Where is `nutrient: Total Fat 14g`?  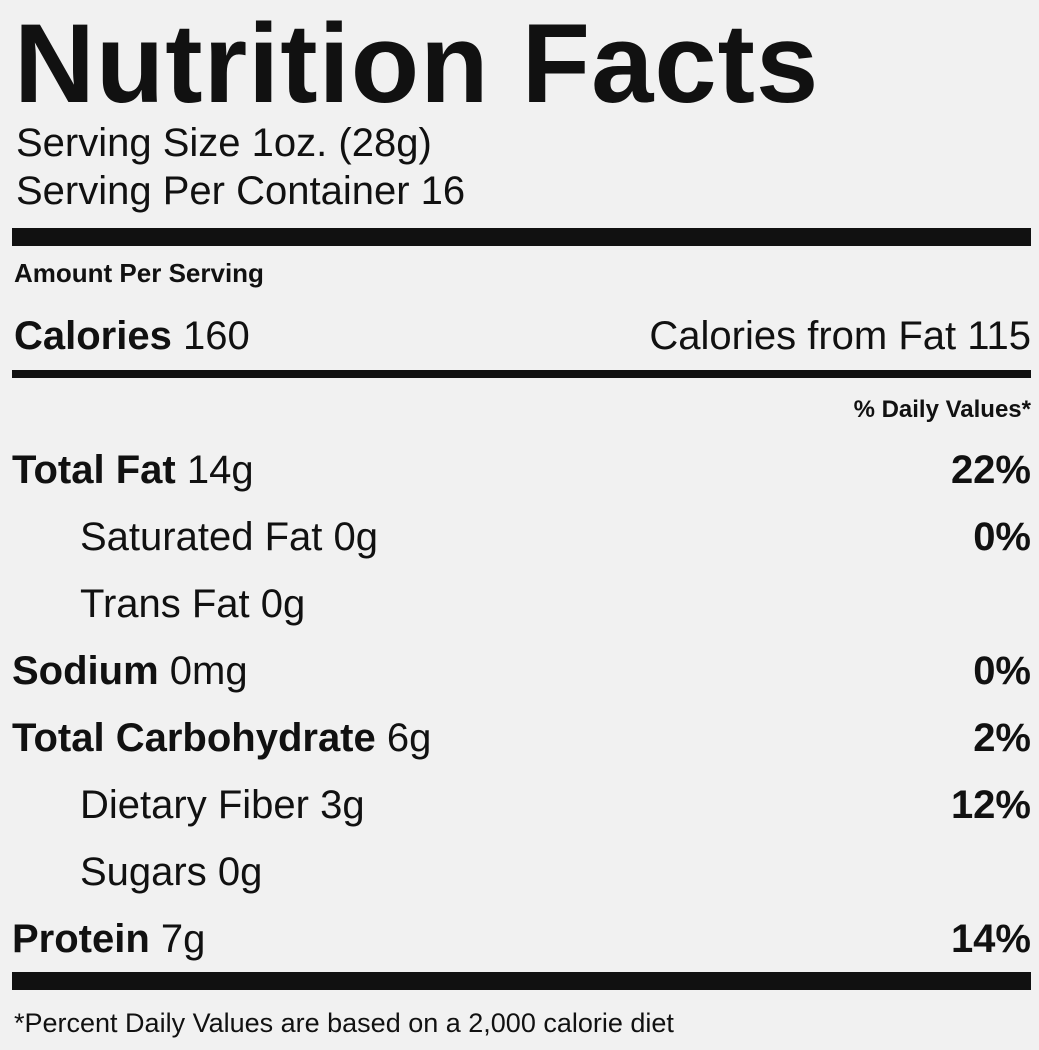 nutrient: Total Fat 14g is located at coordinates (133, 470).